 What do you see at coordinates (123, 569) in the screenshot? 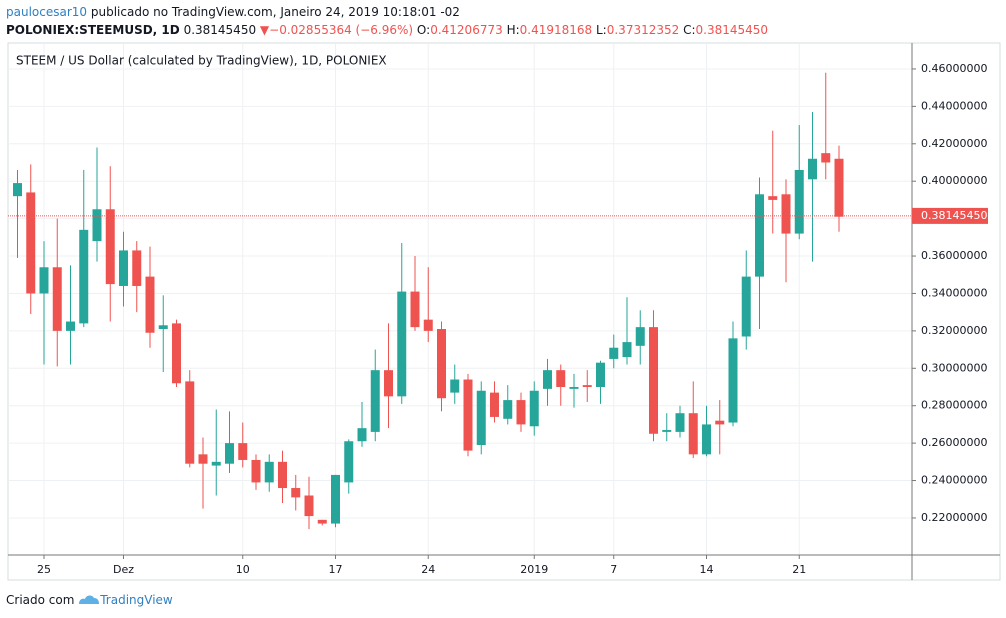
I see `x-tick-label: Dez` at bounding box center [123, 569].